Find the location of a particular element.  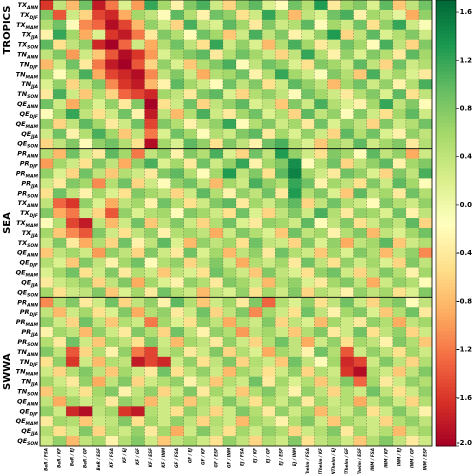

row-label: TNANN is located at coordinates (27, 56).